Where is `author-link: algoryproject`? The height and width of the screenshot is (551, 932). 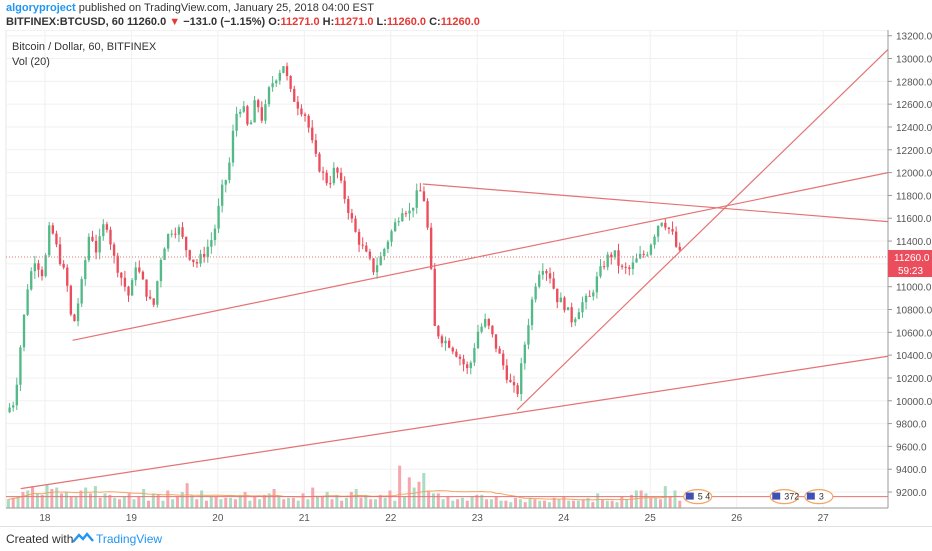
author-link: algoryproject is located at coordinates (41, 8).